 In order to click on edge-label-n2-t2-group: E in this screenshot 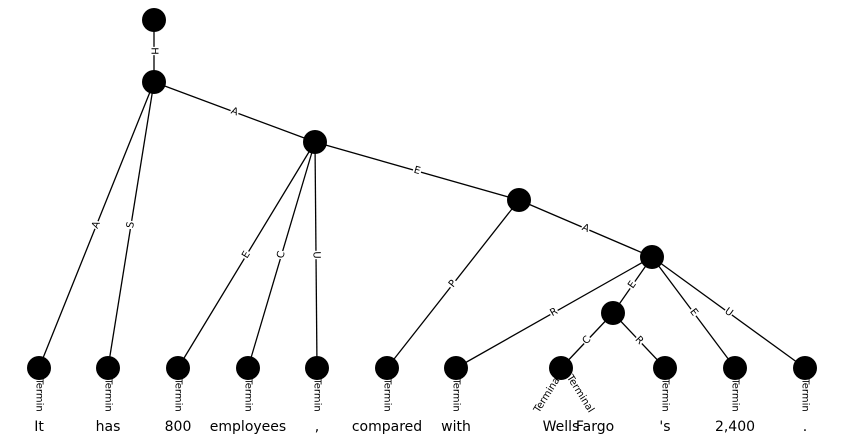, I will do `click(246, 255)`.